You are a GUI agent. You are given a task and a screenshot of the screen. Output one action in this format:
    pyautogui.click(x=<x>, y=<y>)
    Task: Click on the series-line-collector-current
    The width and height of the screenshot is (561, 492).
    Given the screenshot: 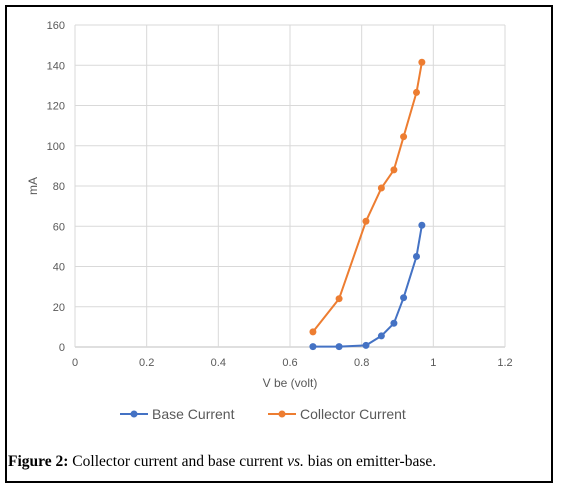 What is the action you would take?
    pyautogui.click(x=367, y=197)
    